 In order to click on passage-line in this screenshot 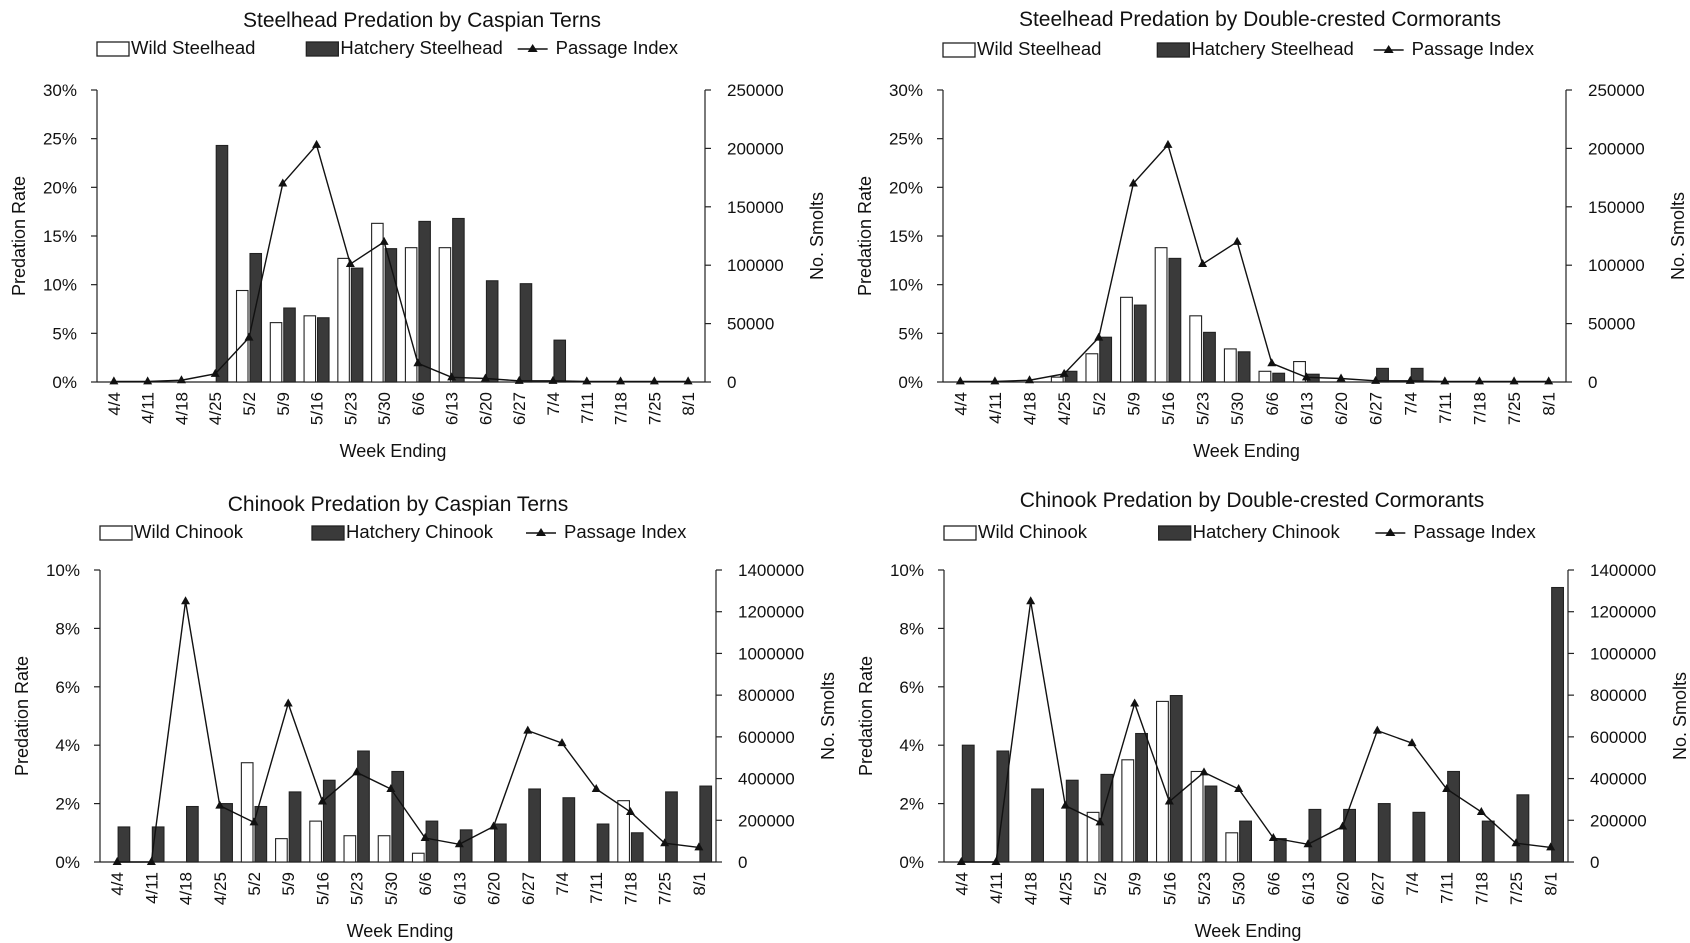, I will do `click(401, 263)`.